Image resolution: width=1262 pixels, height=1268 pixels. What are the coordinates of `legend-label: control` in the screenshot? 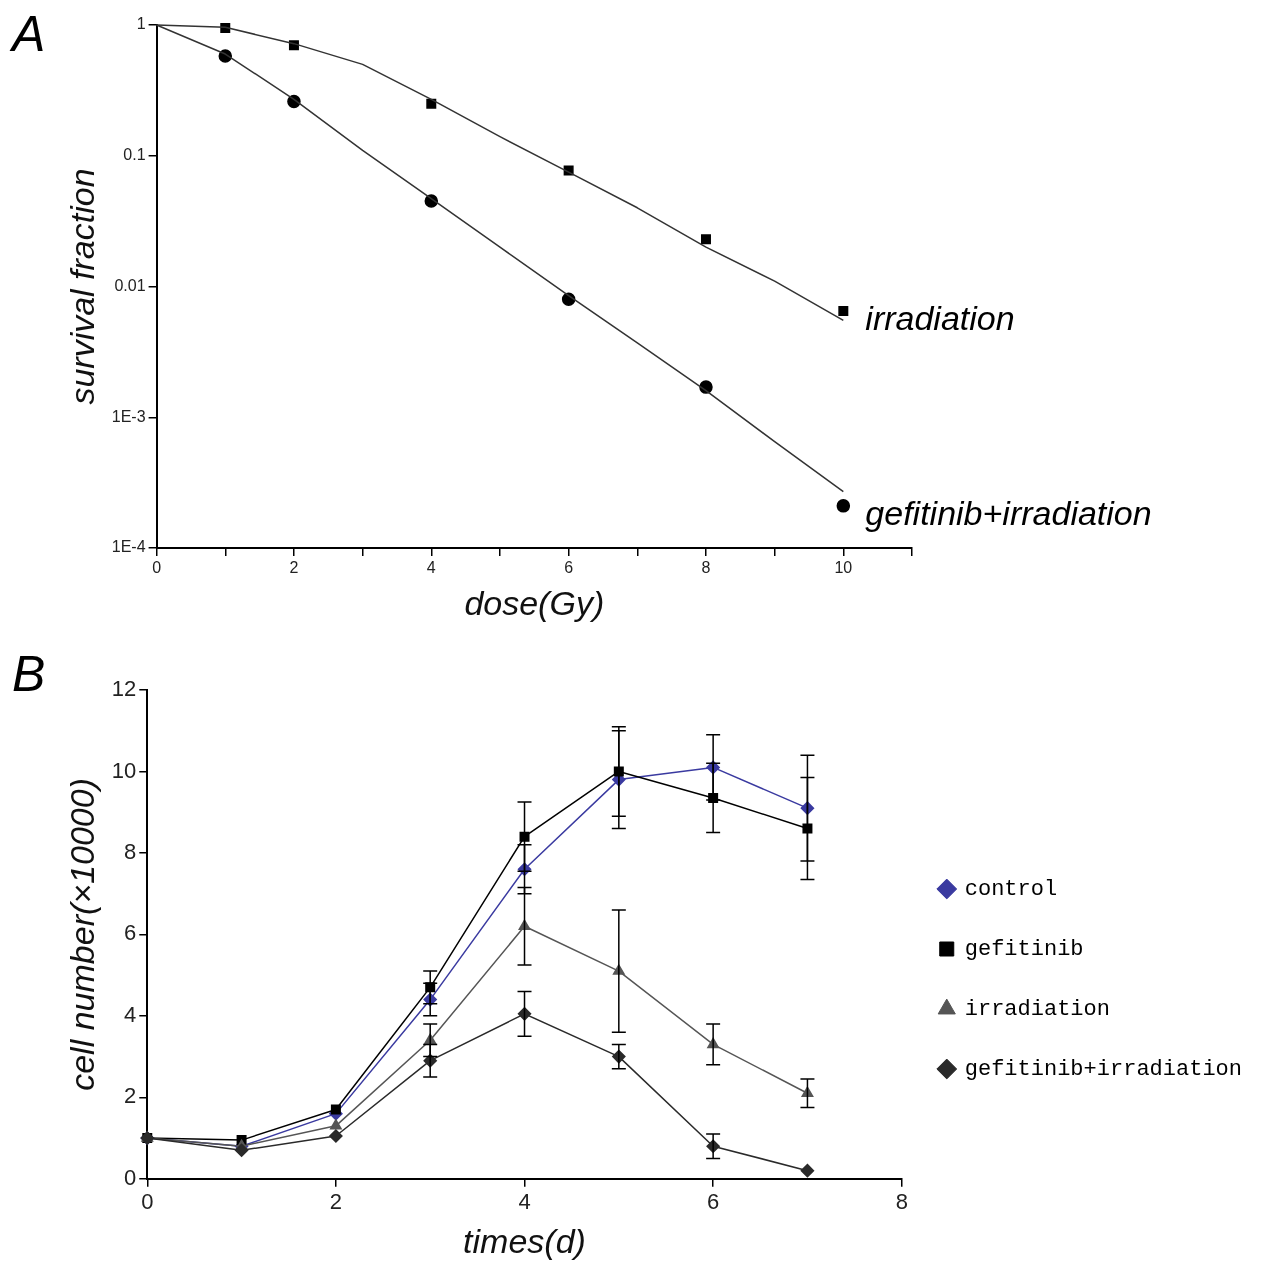 It's located at (1011, 889).